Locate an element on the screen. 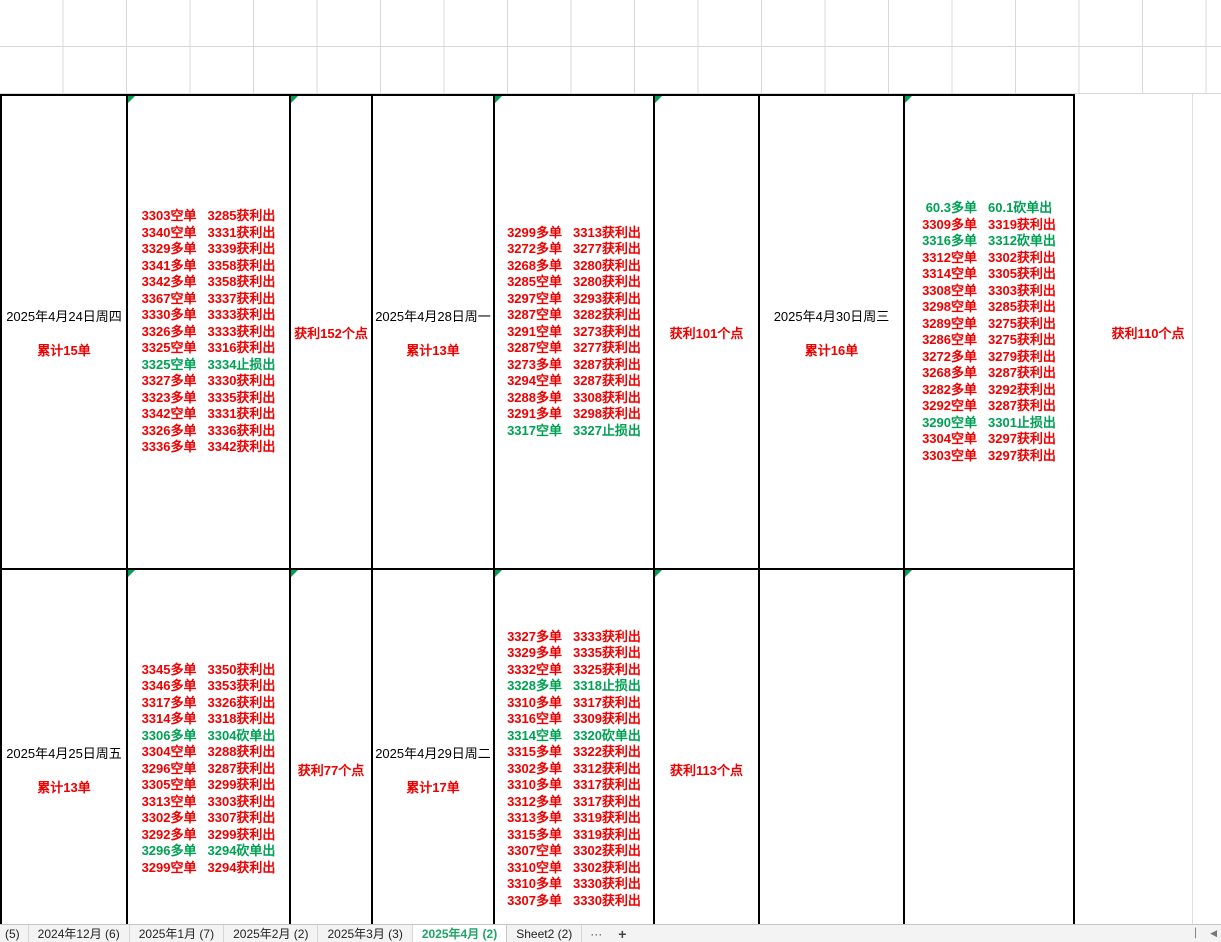  trade-open: 3325空单 is located at coordinates (169, 348).